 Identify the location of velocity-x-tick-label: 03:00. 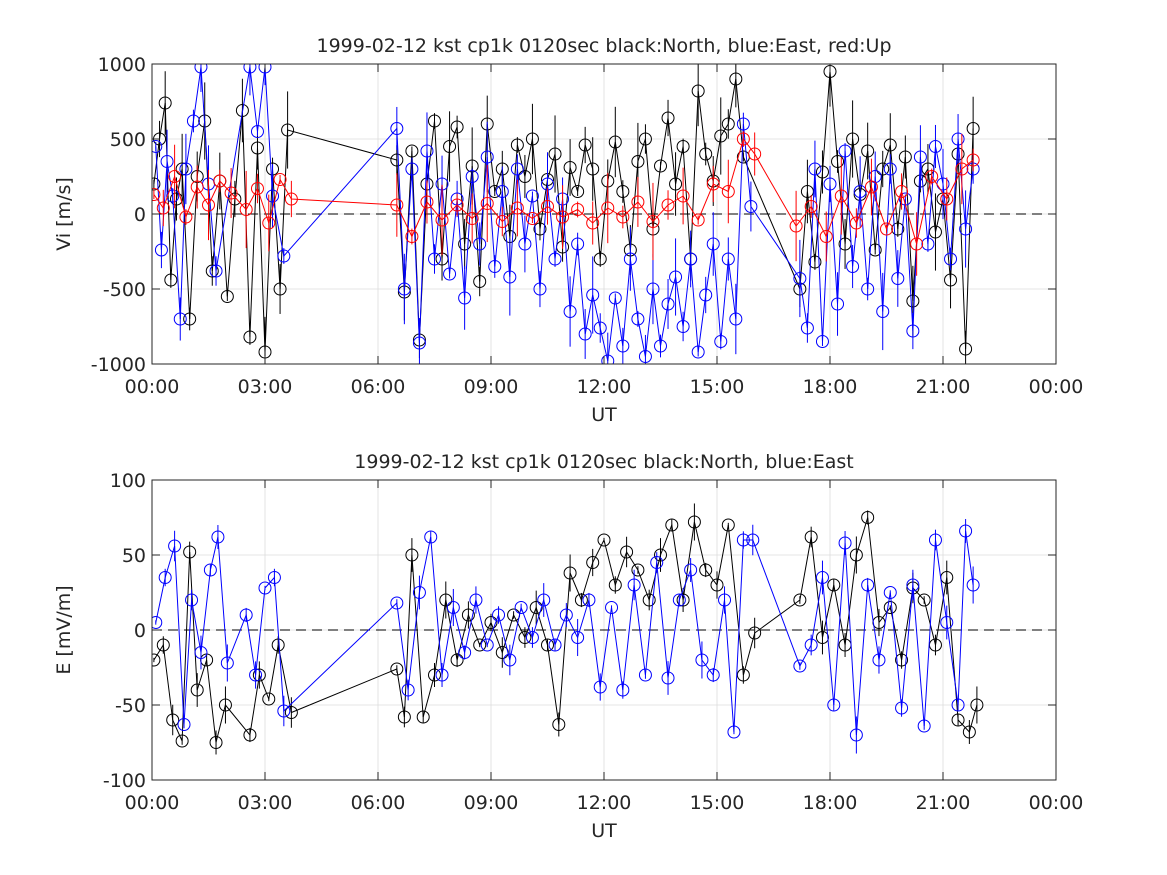
(265, 387).